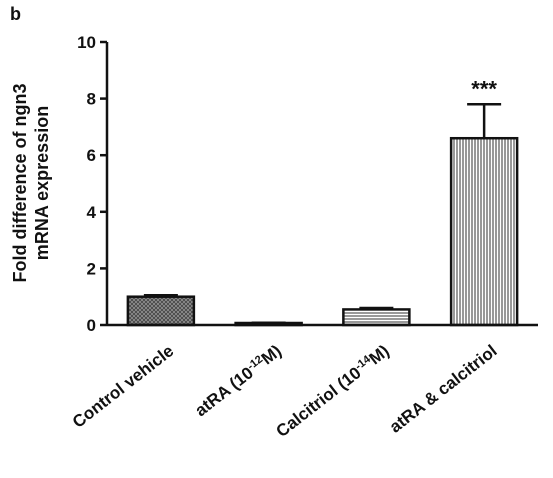 The height and width of the screenshot is (478, 553). Describe the element at coordinates (91, 155) in the screenshot. I see `y-tick-label: 6` at that location.